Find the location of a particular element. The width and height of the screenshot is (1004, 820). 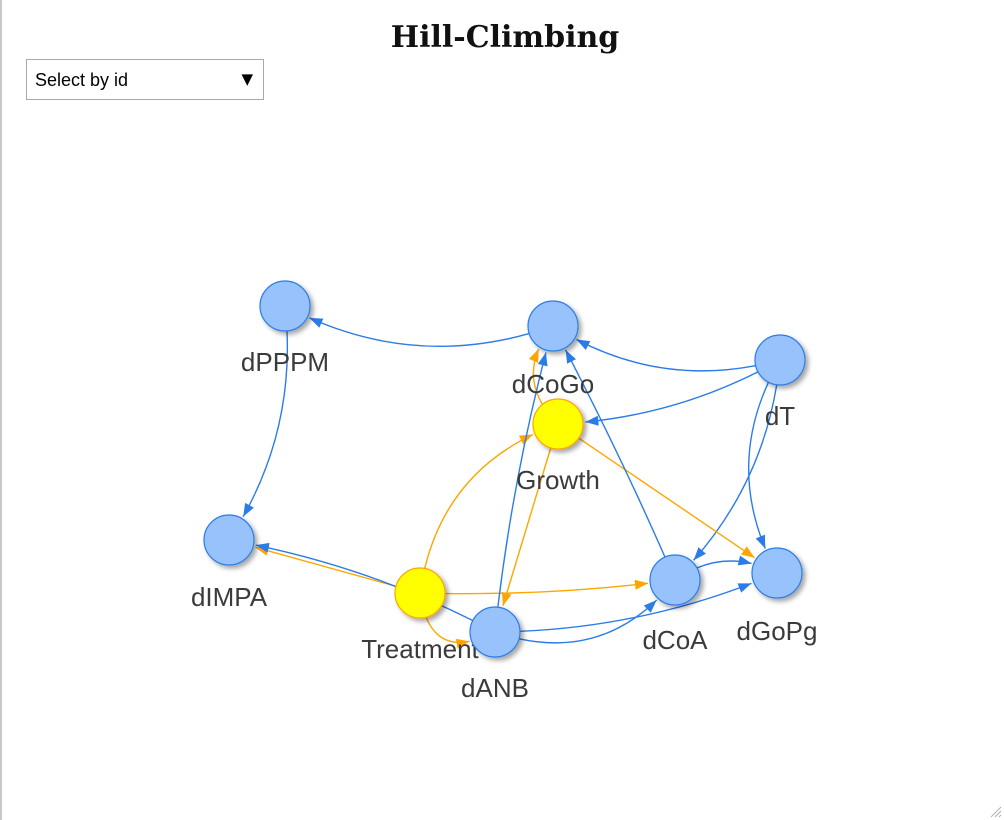

arrowhead-dT-to-dGoPg is located at coordinates (760, 541).